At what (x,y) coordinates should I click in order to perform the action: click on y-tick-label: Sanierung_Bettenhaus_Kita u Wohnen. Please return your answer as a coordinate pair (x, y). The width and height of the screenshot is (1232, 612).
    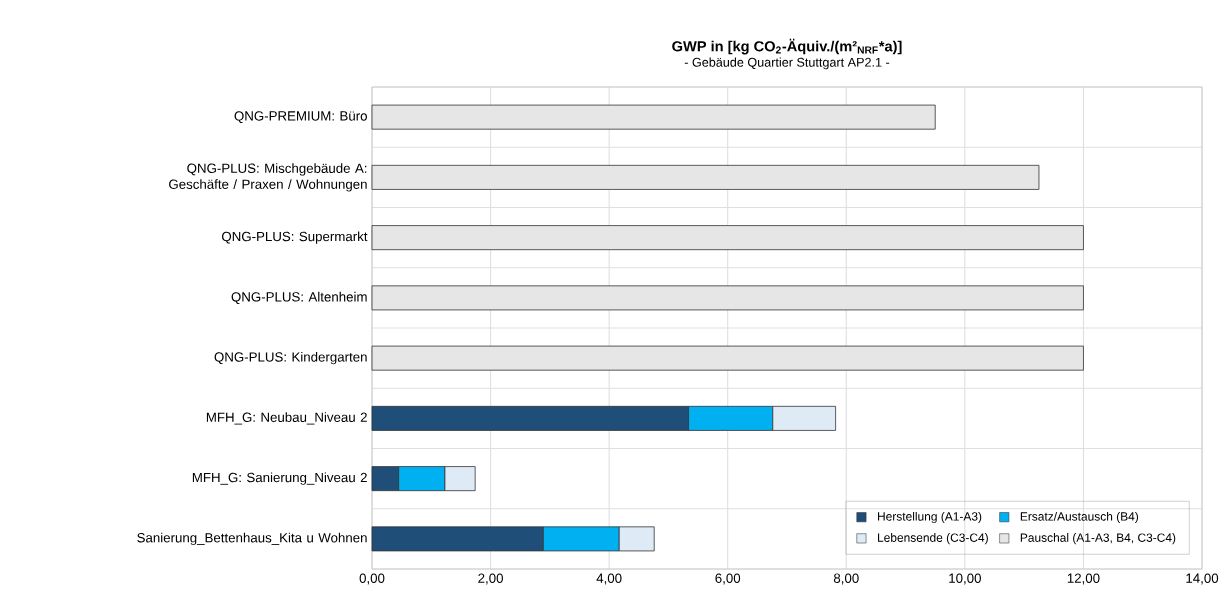
    Looking at the image, I should click on (252, 539).